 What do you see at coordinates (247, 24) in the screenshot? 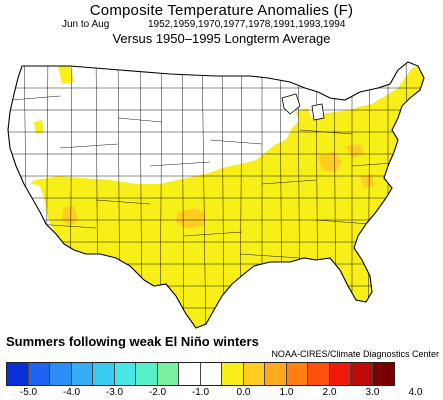
I see `years-list: 1952,1959,1970,1977,1978,1991,1993,1994` at bounding box center [247, 24].